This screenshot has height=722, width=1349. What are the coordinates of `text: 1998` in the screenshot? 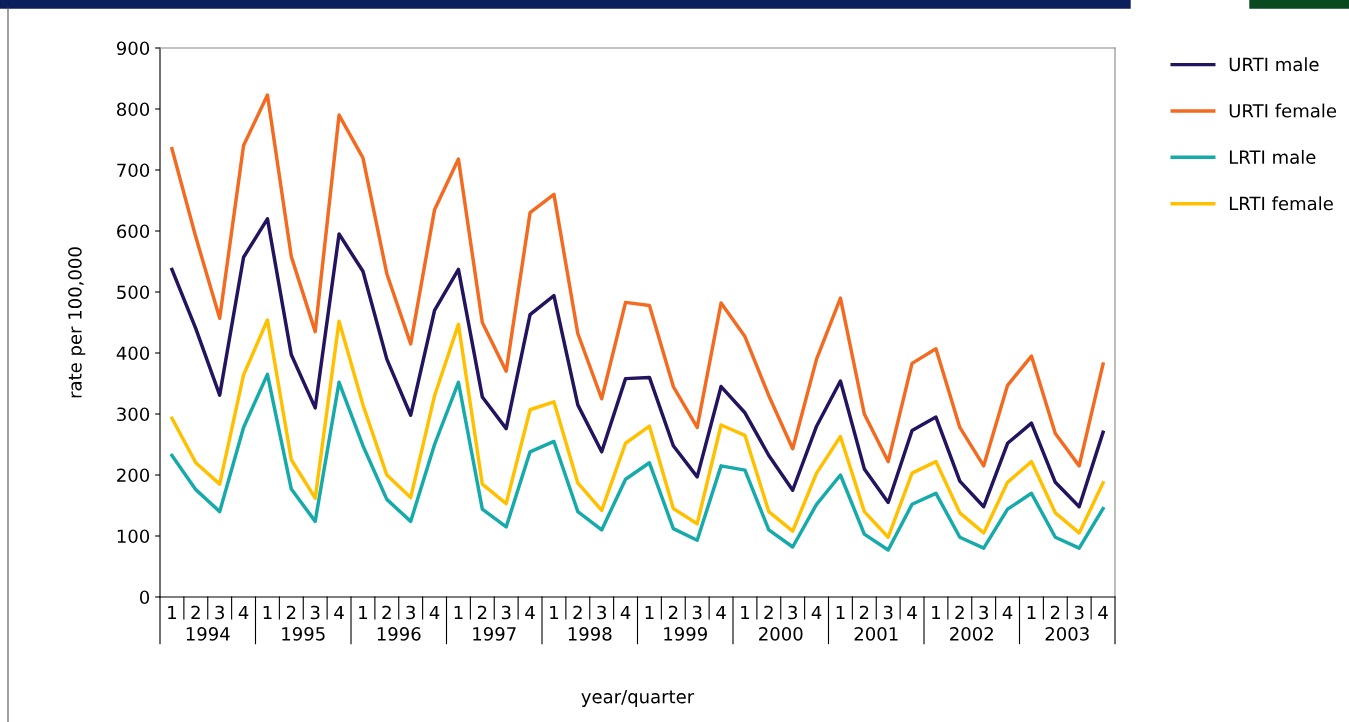 It's located at (590, 634).